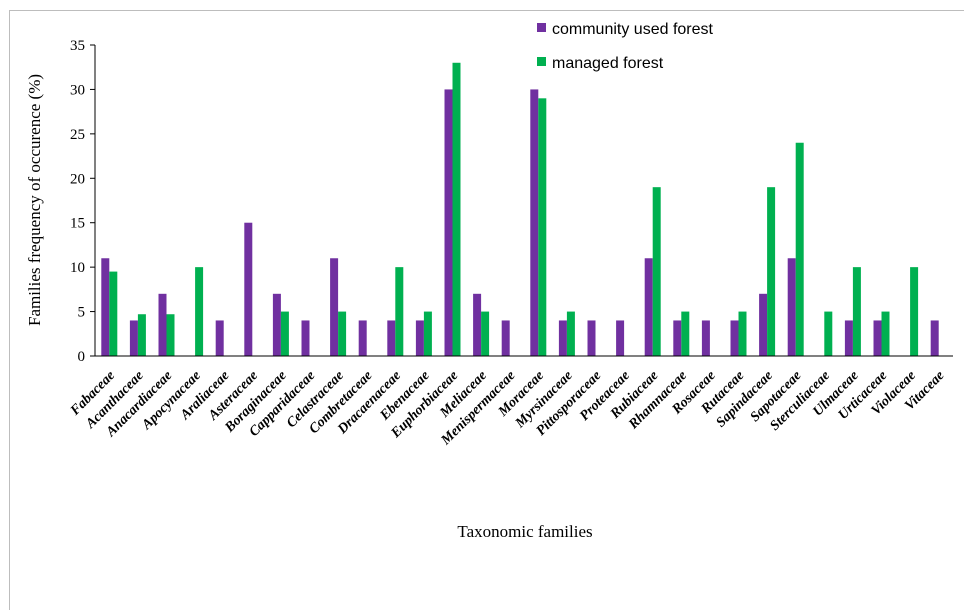 The width and height of the screenshot is (965, 610). Describe the element at coordinates (524, 531) in the screenshot. I see `x-axis-title: Taxonomic families` at that location.